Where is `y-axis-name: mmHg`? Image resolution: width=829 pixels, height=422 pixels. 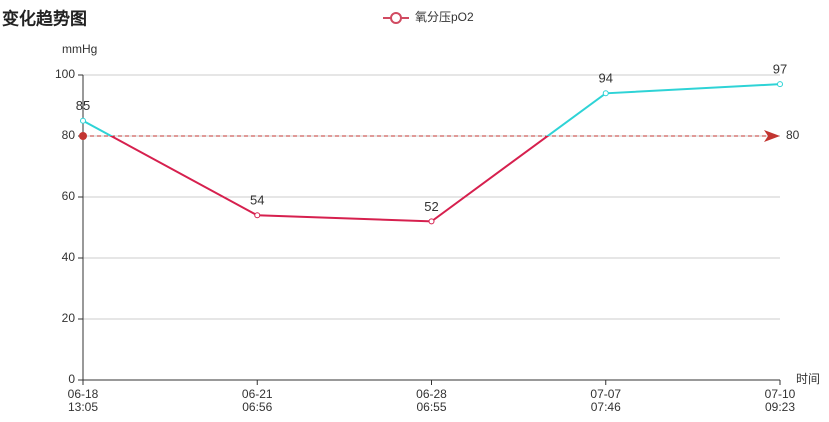
y-axis-name: mmHg is located at coordinates (79, 49).